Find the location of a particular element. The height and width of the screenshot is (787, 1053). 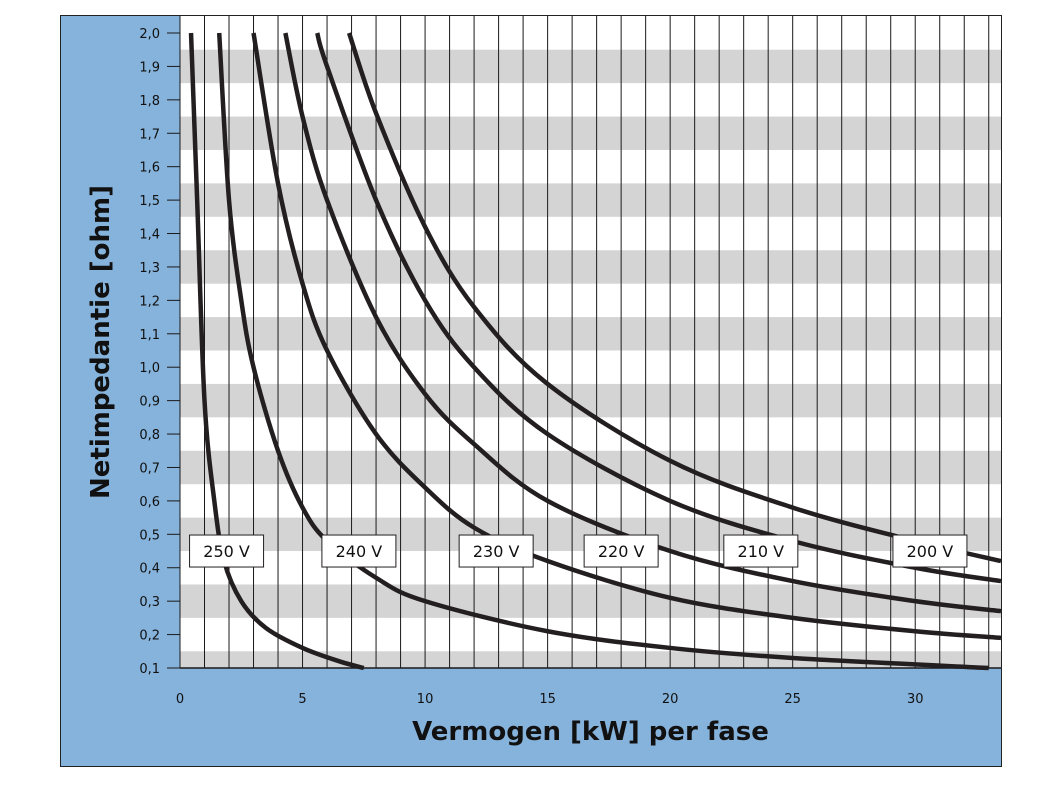

y-tick-label: 0,3 is located at coordinates (149, 602).